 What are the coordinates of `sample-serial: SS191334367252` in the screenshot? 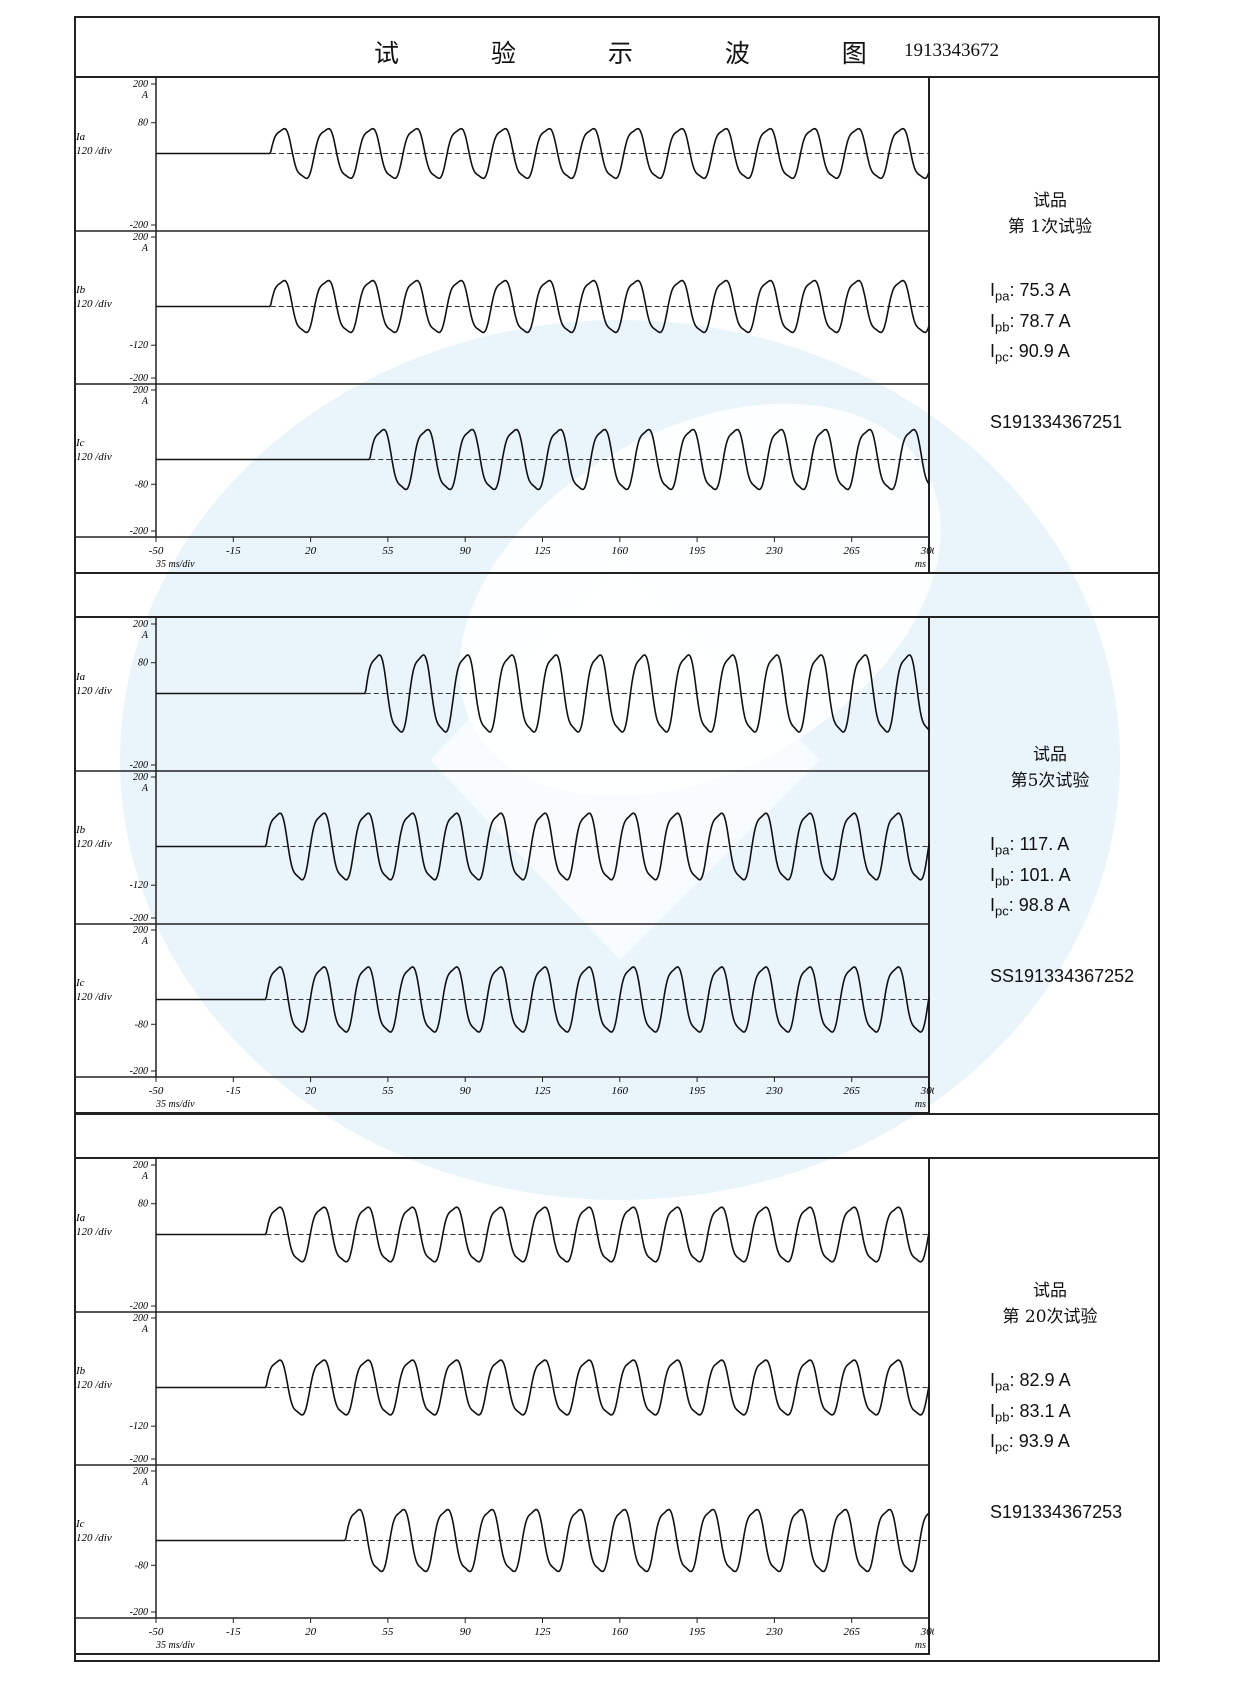 It's located at (1062, 975).